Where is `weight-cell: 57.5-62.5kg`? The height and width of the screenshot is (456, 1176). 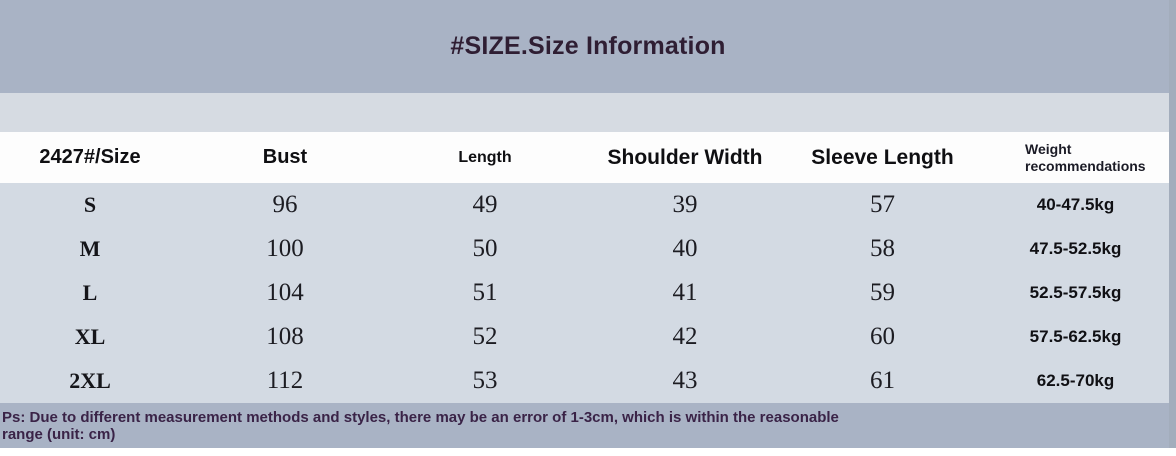 weight-cell: 57.5-62.5kg is located at coordinates (1075, 336).